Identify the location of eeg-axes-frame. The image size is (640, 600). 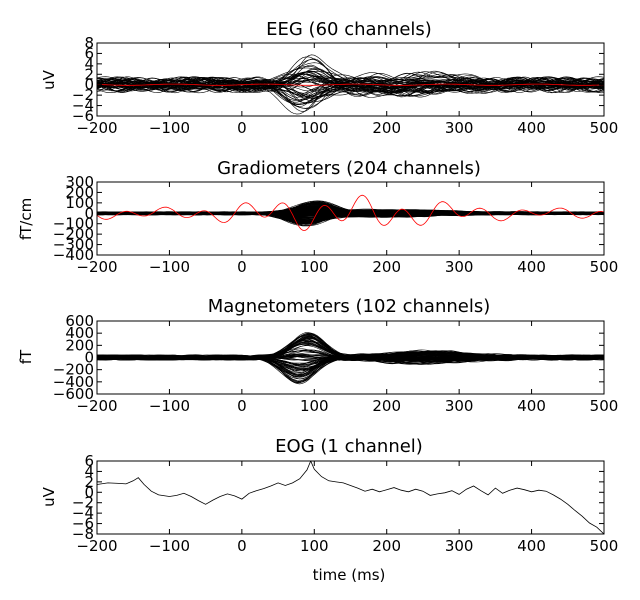
(350, 79).